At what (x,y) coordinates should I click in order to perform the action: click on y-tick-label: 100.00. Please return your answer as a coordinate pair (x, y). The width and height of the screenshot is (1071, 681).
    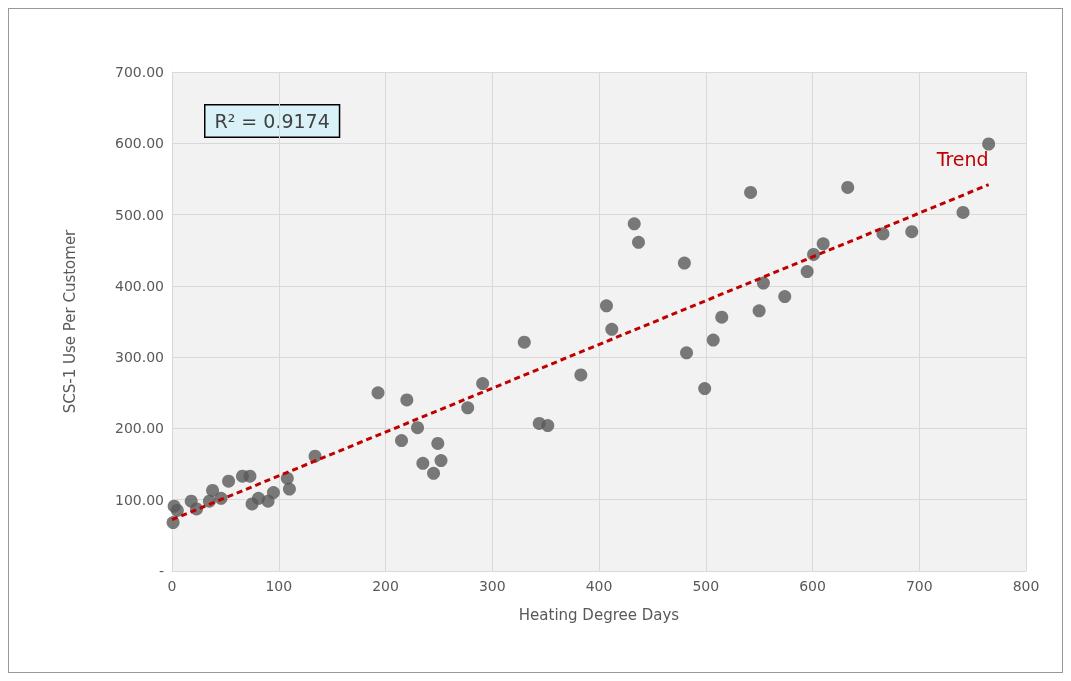
    Looking at the image, I should click on (139, 499).